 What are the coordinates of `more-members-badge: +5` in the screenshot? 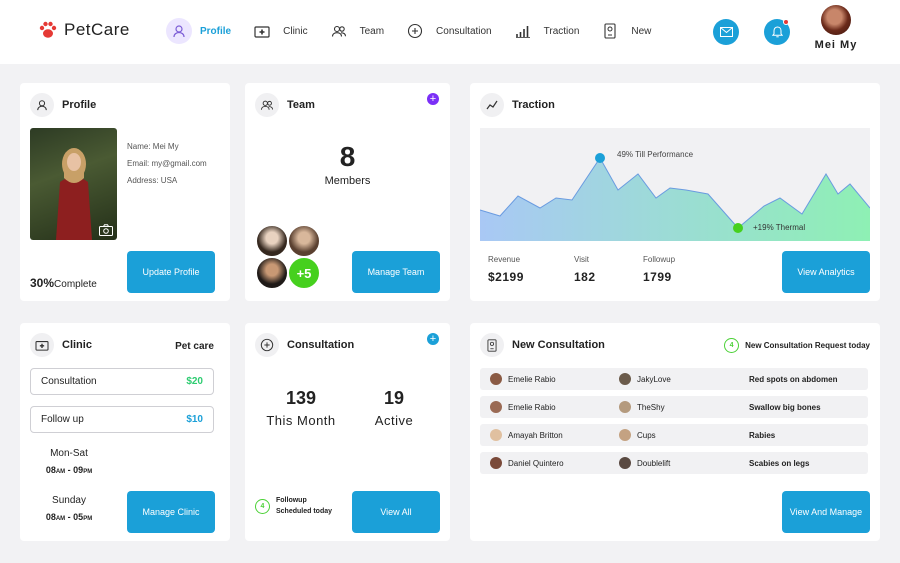 It's located at (304, 273).